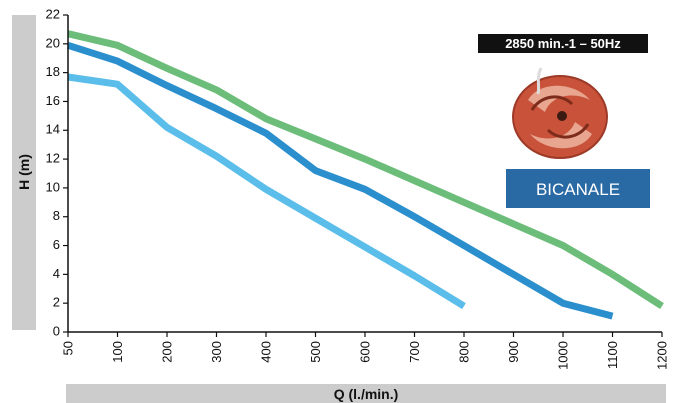 The width and height of the screenshot is (676, 403). I want to click on x-tick-label-1100: 1100, so click(612, 355).